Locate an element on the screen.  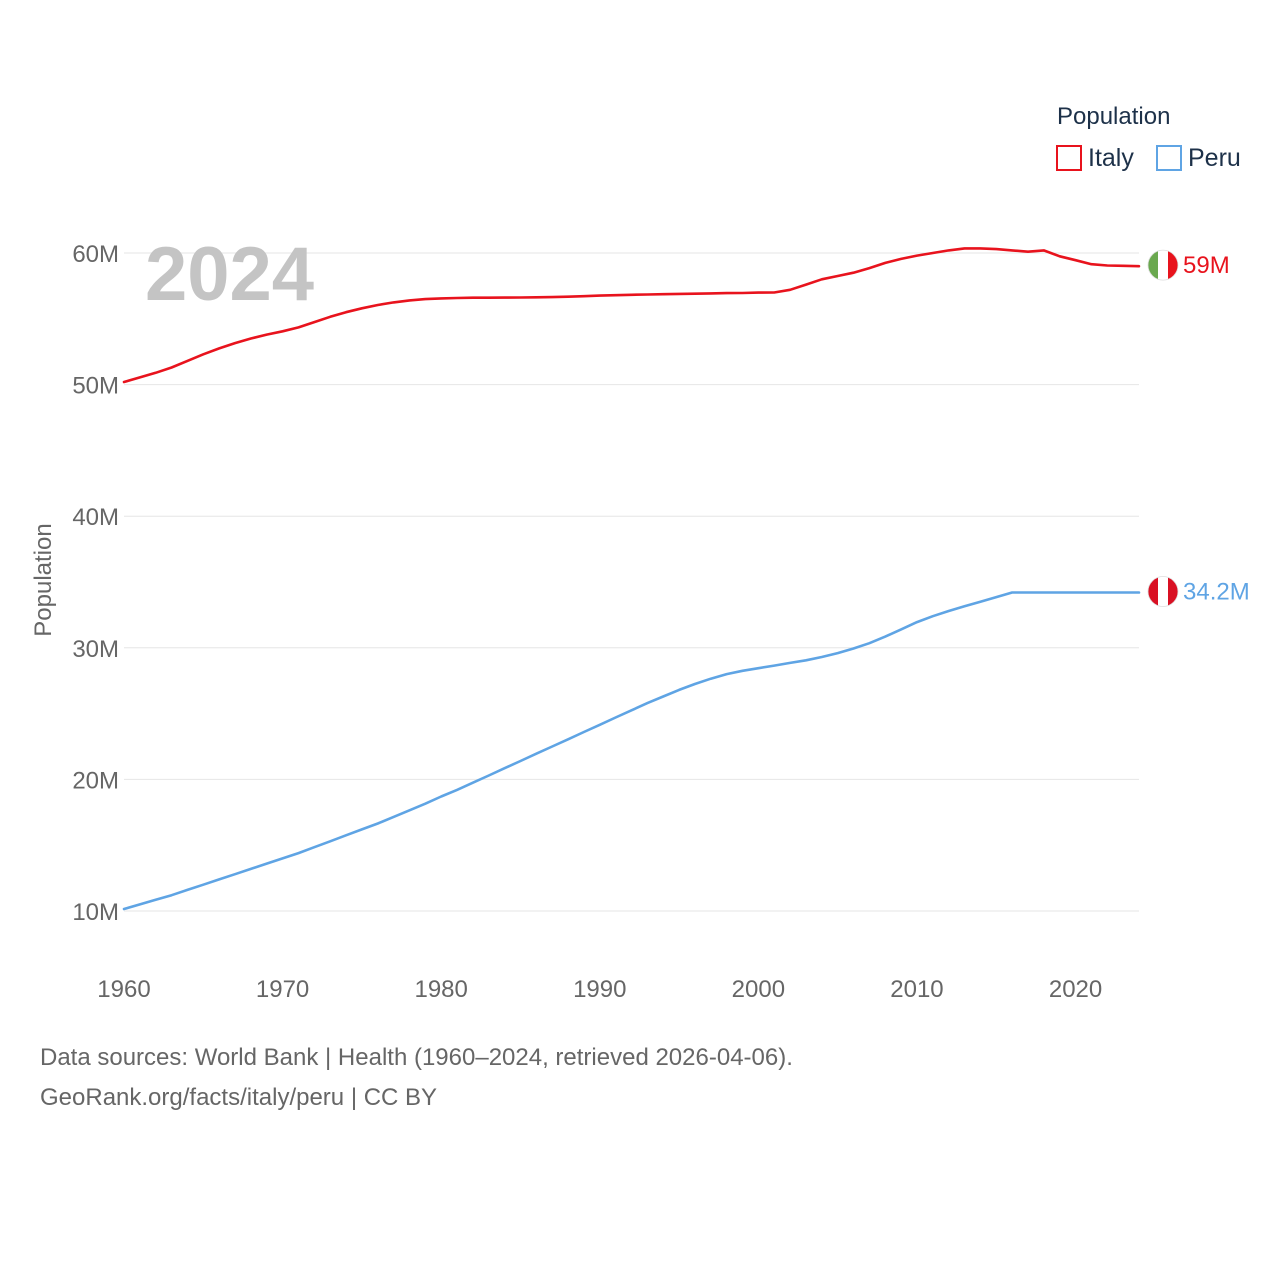
series-end-markers: 59M 34.2M is located at coordinates (1198, 428).